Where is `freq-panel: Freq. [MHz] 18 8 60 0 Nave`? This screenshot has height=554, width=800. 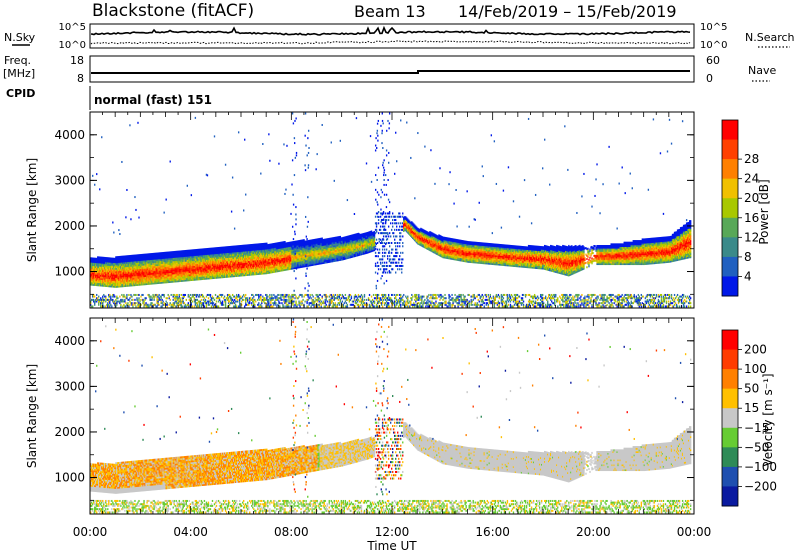 freq-panel: Freq. [MHz] 18 8 60 0 Nave is located at coordinates (389, 69).